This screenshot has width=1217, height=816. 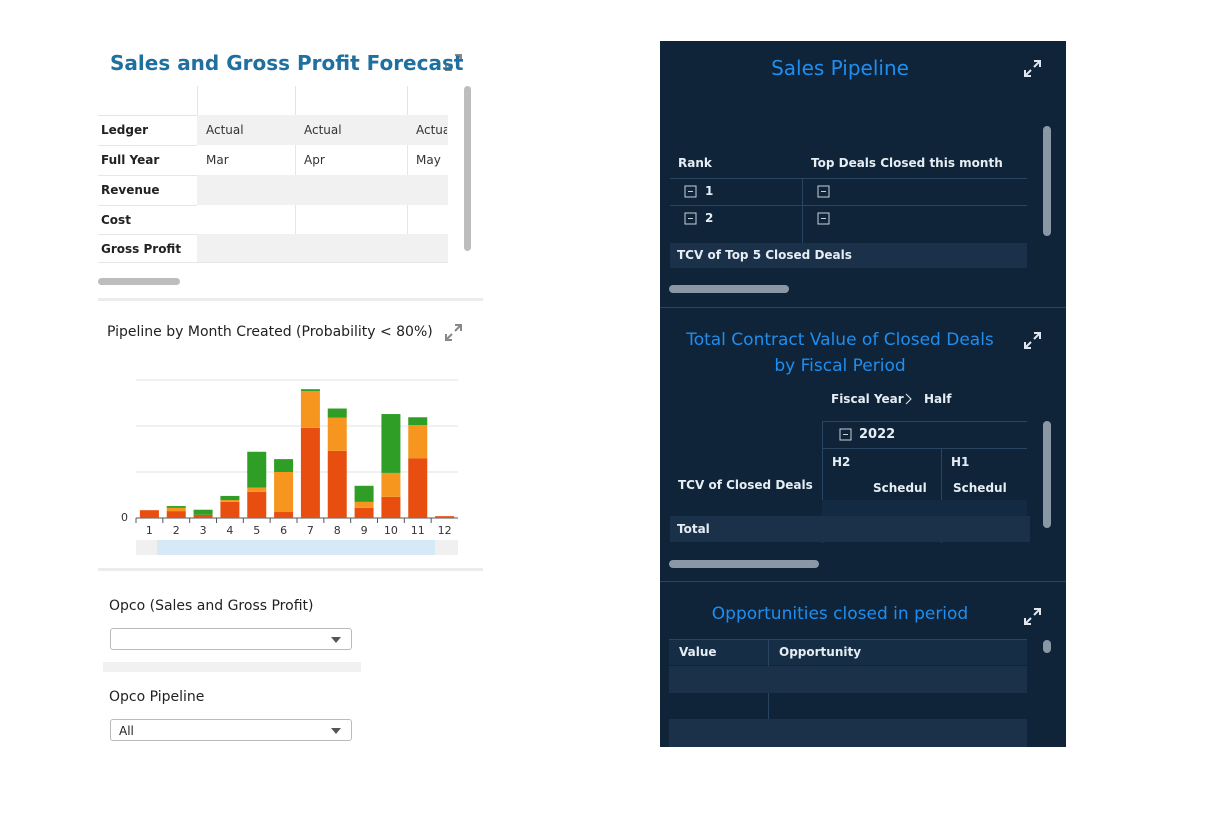 I want to click on x-tick-label: 10, so click(x=391, y=530).